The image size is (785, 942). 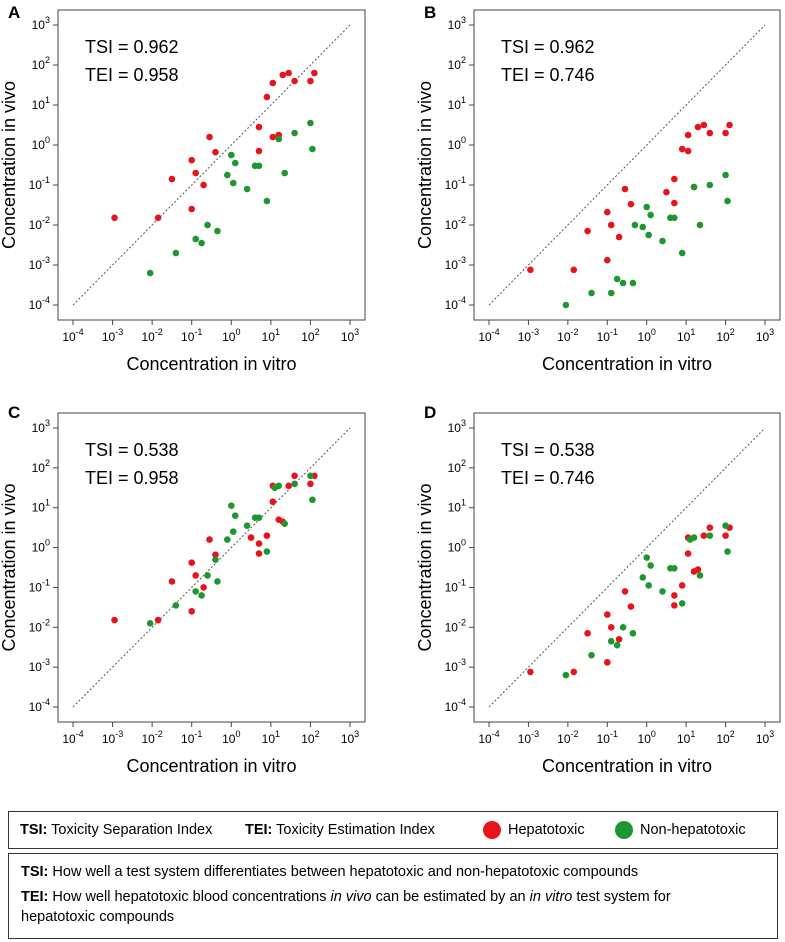 I want to click on y-tick-label: 10¹, so click(x=41, y=506).